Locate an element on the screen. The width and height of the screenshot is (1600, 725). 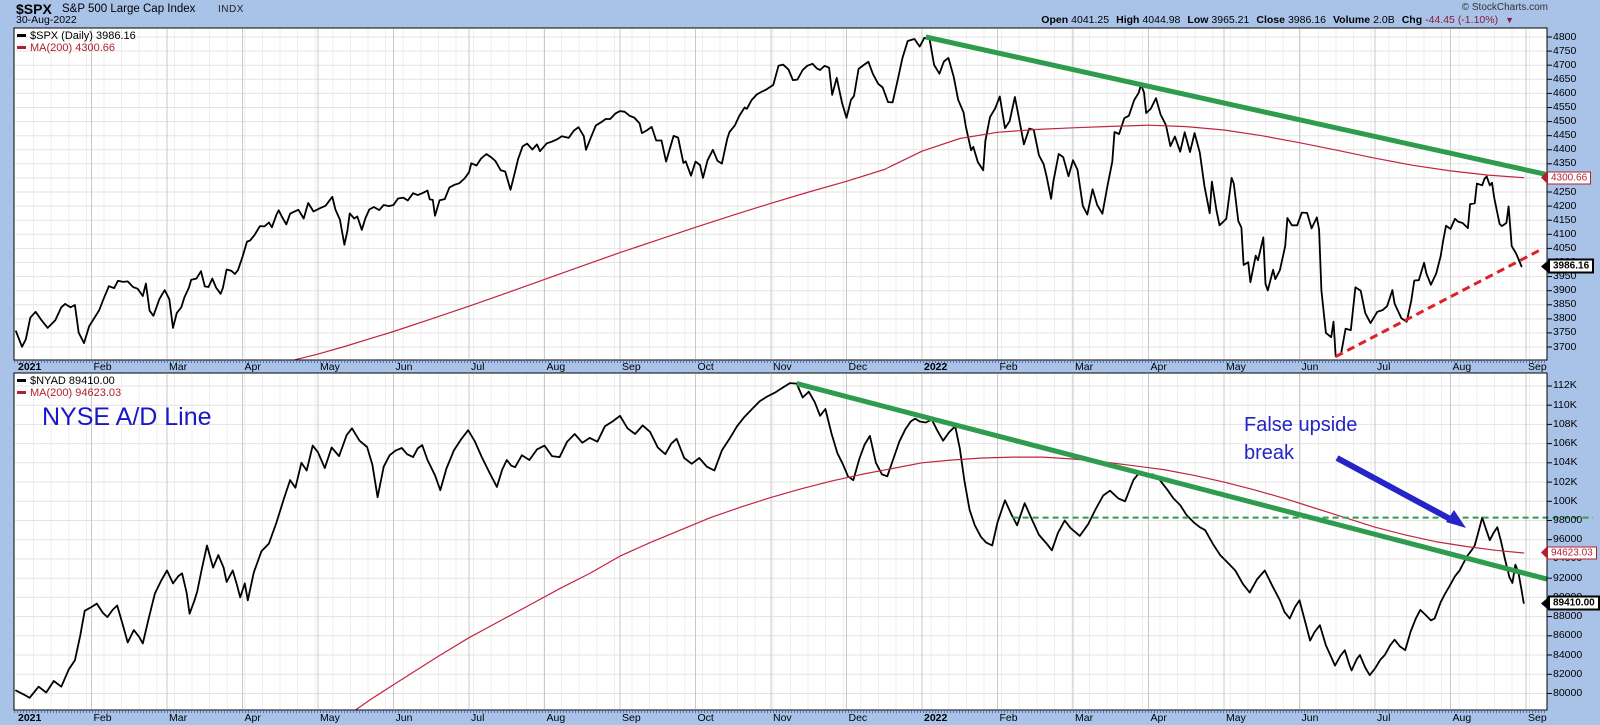
price-badge-price: 3986.16 is located at coordinates (1568, 266).